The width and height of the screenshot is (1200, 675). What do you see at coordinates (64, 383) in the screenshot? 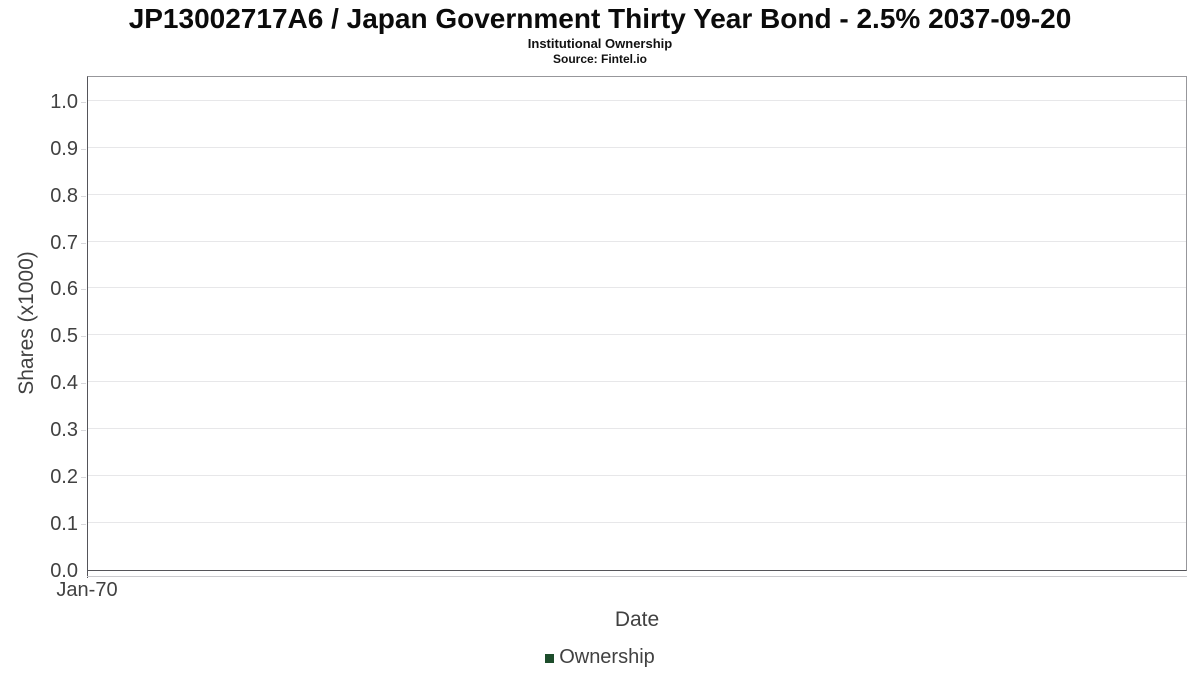
I see `y-tick-label: 0.4` at bounding box center [64, 383].